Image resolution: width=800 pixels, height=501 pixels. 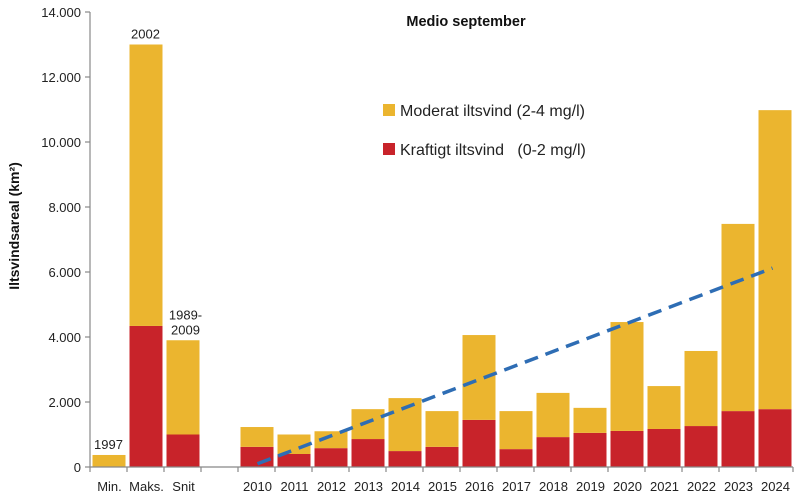 What do you see at coordinates (664, 486) in the screenshot?
I see `x-tick-label: 2021` at bounding box center [664, 486].